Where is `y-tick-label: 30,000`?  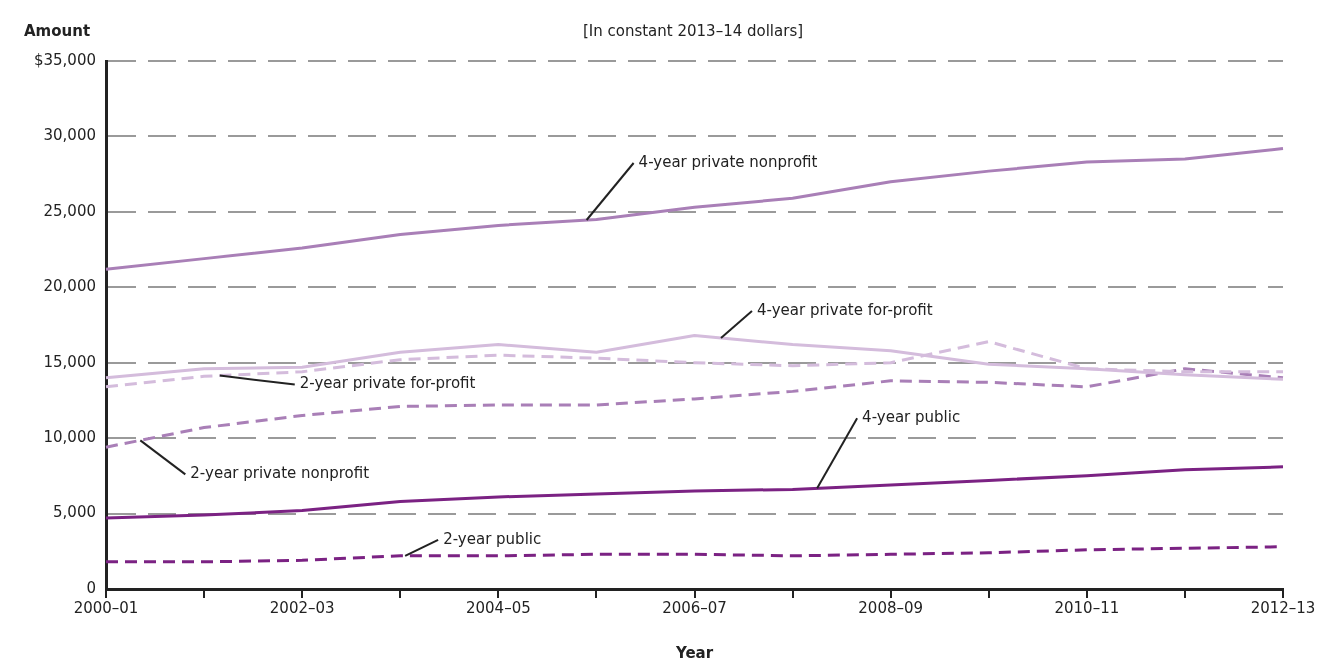 y-tick-label: 30,000 is located at coordinates (69, 135).